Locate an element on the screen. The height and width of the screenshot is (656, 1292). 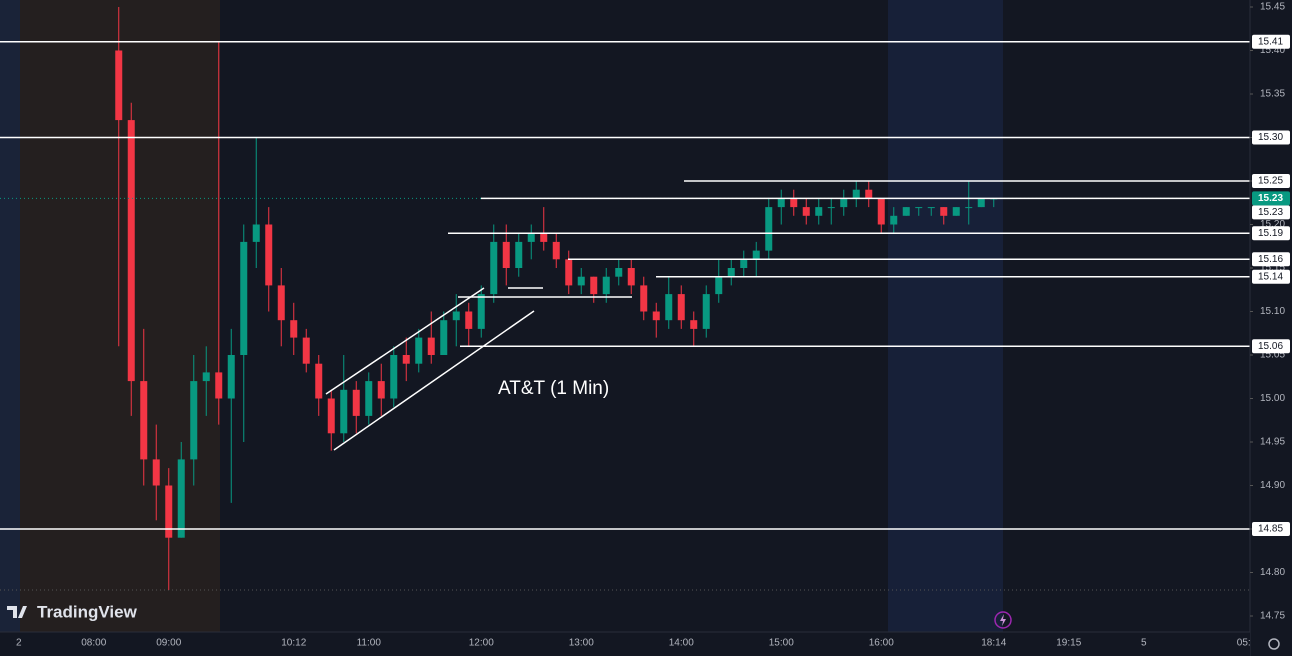
price-axis-bg is located at coordinates (1271, 328).